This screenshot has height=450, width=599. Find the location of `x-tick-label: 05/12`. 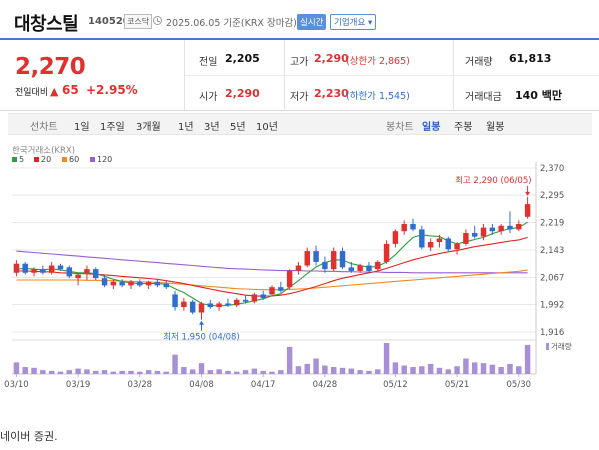

x-tick-label: 05/12 is located at coordinates (395, 385).